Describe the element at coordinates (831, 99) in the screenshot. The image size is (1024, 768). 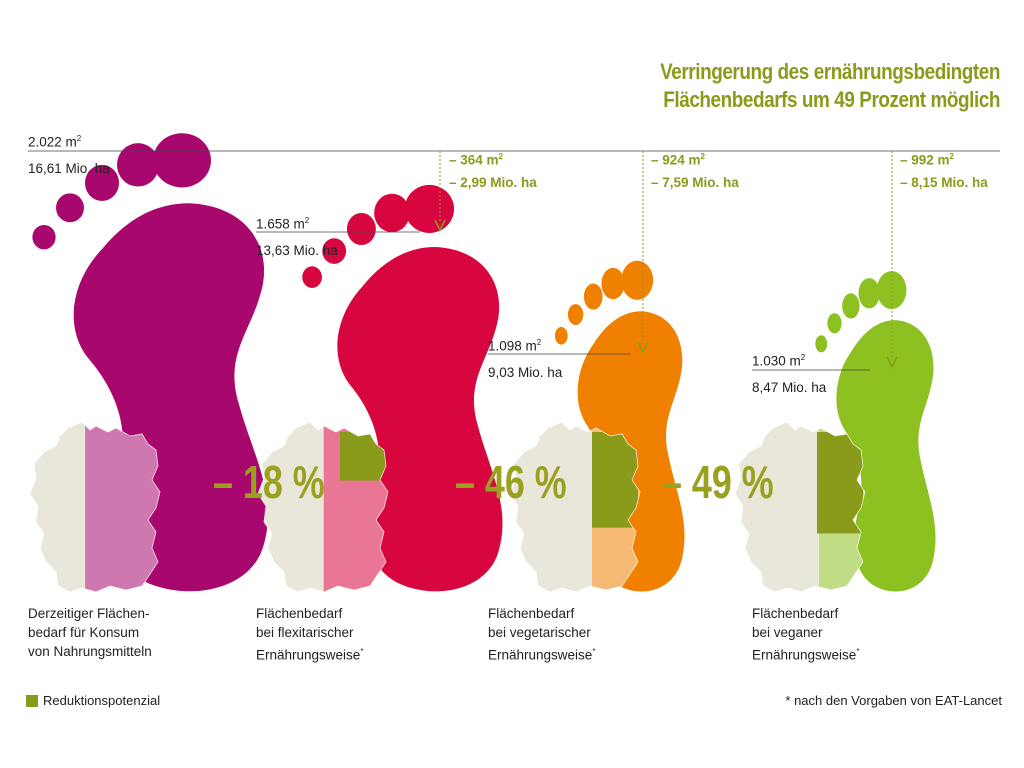
I see `title-line-2: Flächenbedarfs um 49 Prozent möglich` at that location.